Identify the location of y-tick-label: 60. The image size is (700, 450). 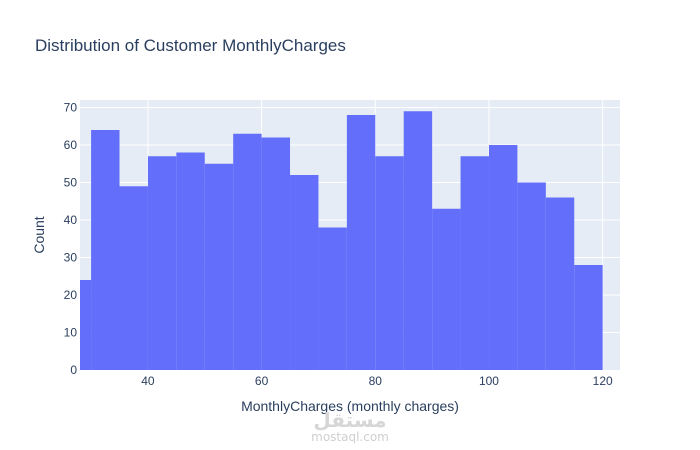
(71, 145).